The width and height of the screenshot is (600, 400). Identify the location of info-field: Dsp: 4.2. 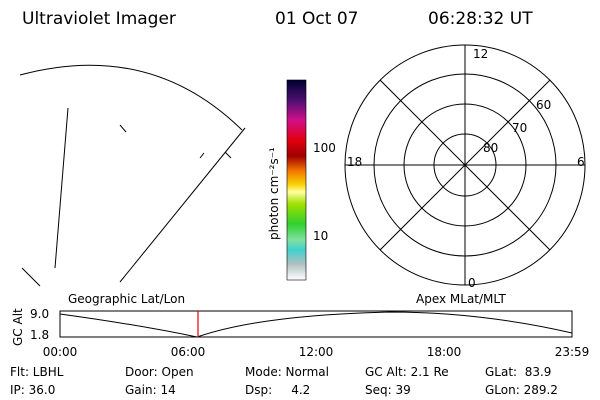
(277, 390).